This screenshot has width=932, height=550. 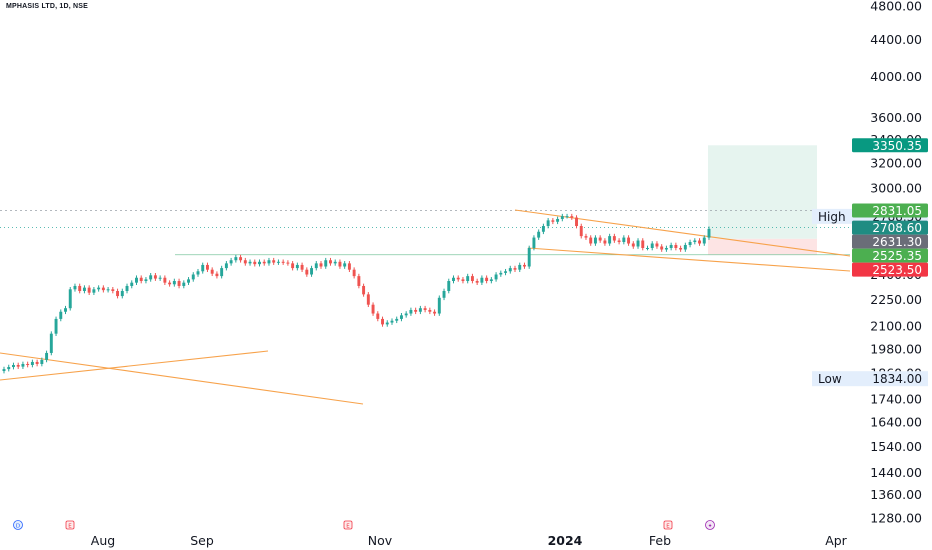 I want to click on event-marker: ✦, so click(x=710, y=525).